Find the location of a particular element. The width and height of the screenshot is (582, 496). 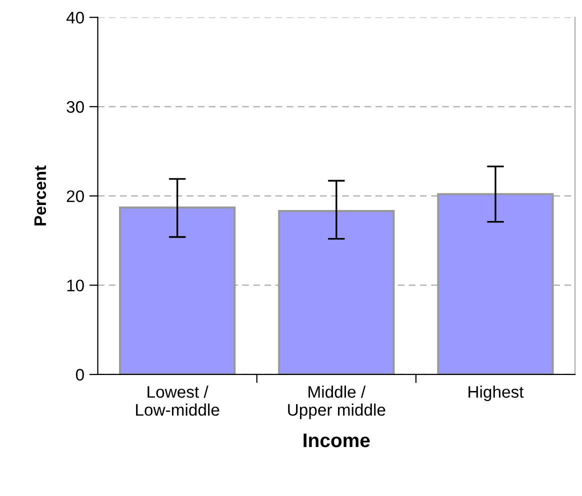

y-tick-label: 20 is located at coordinates (75, 196).